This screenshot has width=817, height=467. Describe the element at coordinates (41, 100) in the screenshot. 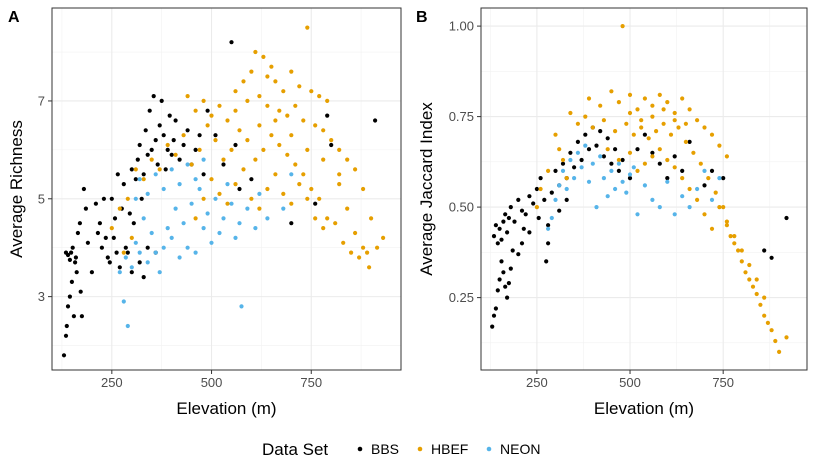

I see `y-tick-label: 7` at that location.